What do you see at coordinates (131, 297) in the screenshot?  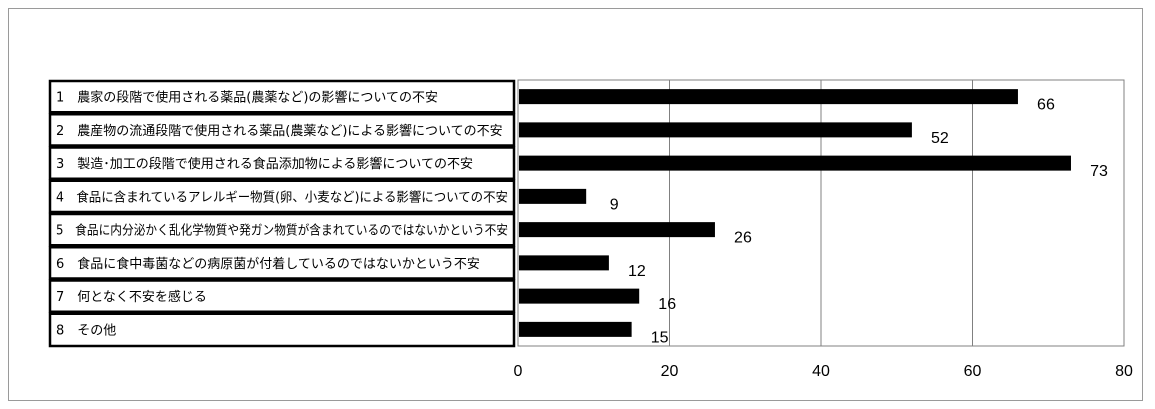 I see `category-label: 7 何となく不安を感じる` at bounding box center [131, 297].